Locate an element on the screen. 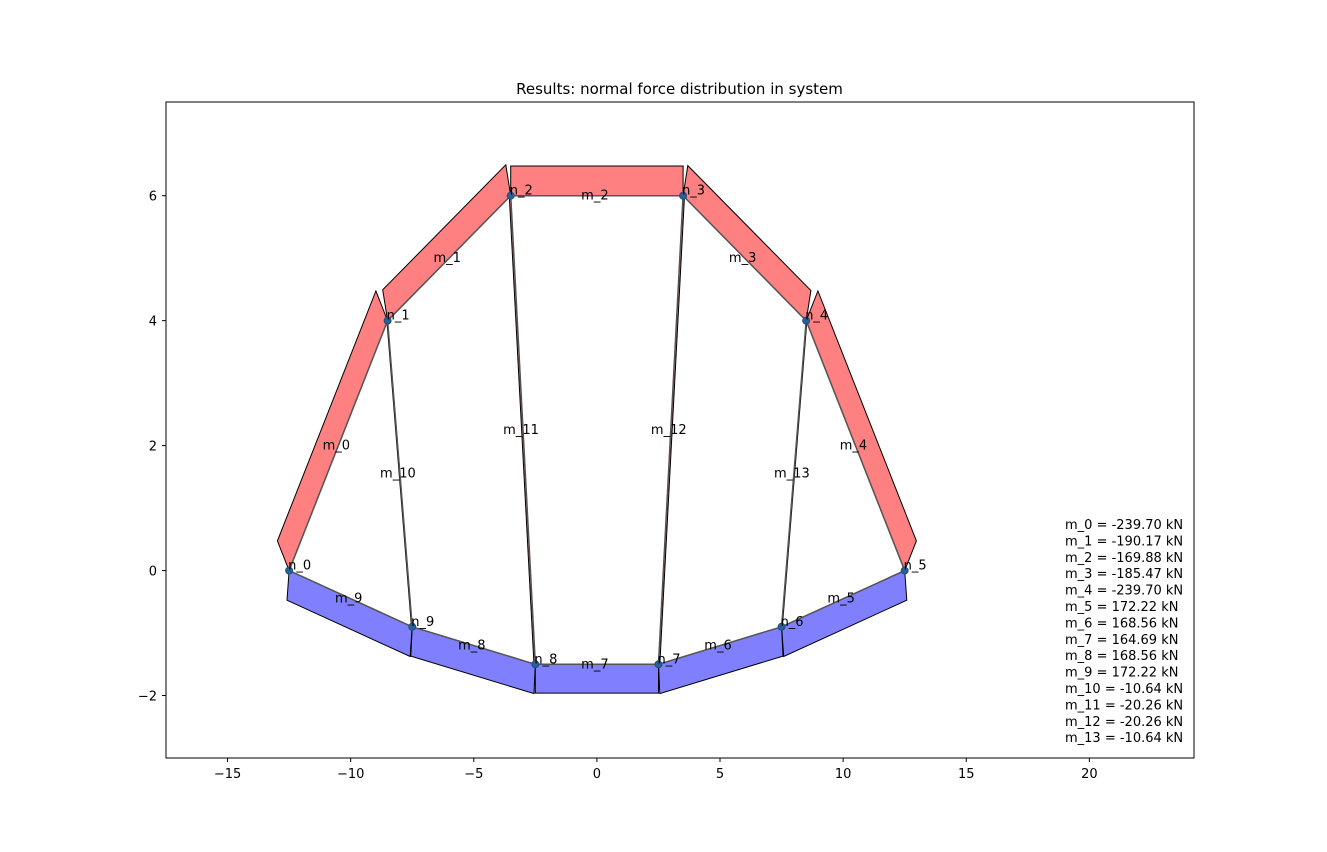 This screenshot has height=852, width=1327. member-label-m-13: m_13 is located at coordinates (792, 474).